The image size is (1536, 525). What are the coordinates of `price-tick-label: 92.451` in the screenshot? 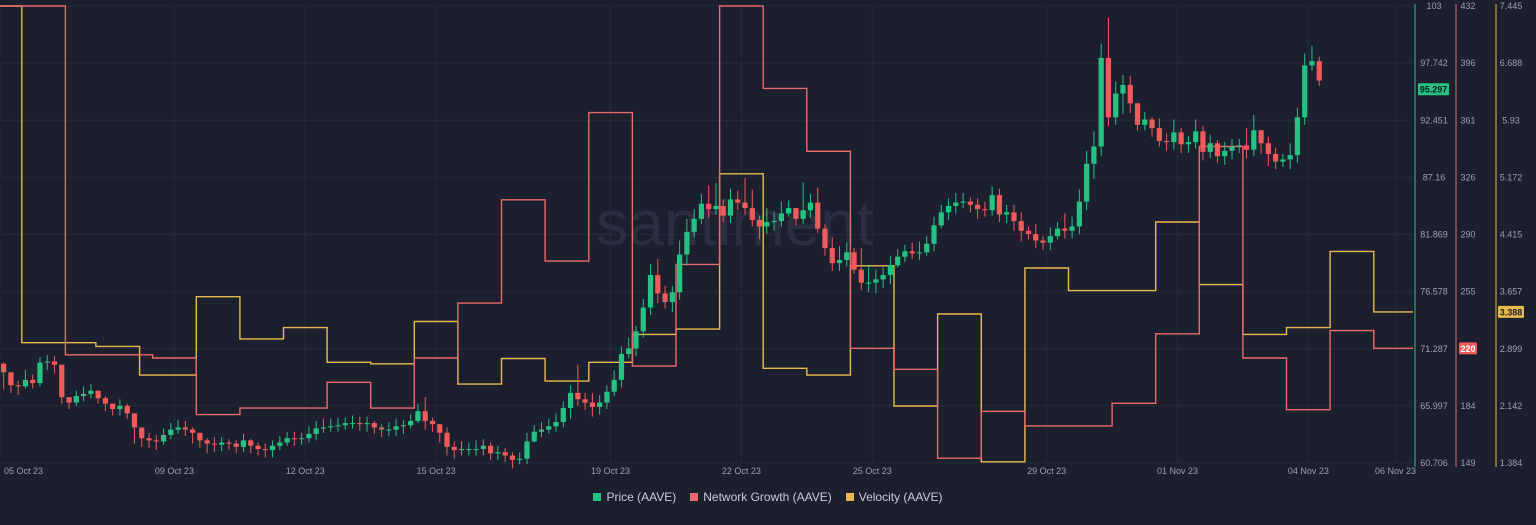 It's located at (1434, 120).